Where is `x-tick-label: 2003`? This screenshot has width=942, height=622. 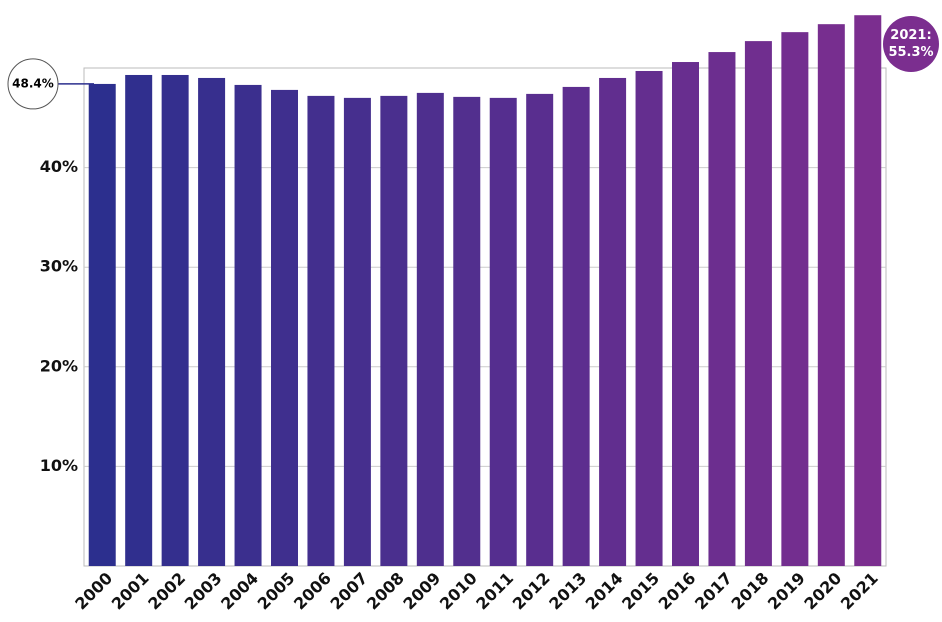 x-tick-label: 2003 is located at coordinates (203, 591).